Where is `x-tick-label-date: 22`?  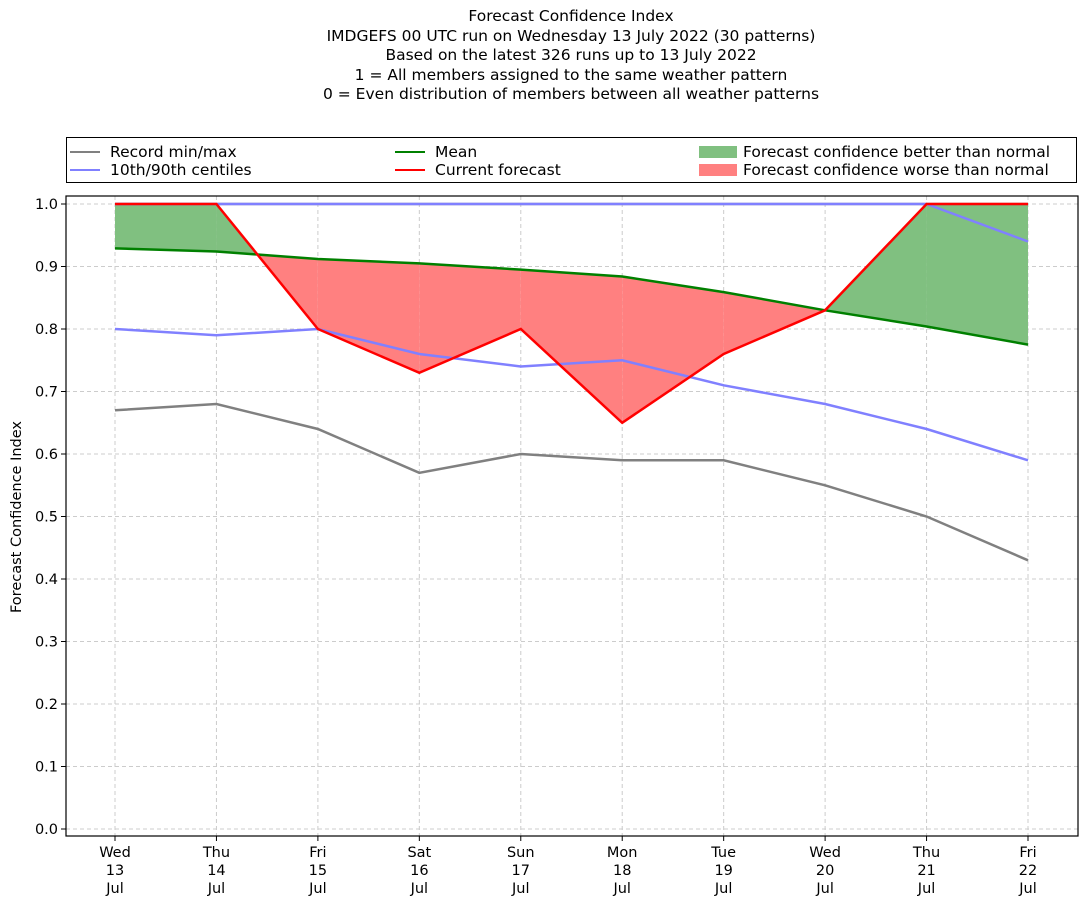
x-tick-label-date: 22 is located at coordinates (1028, 871).